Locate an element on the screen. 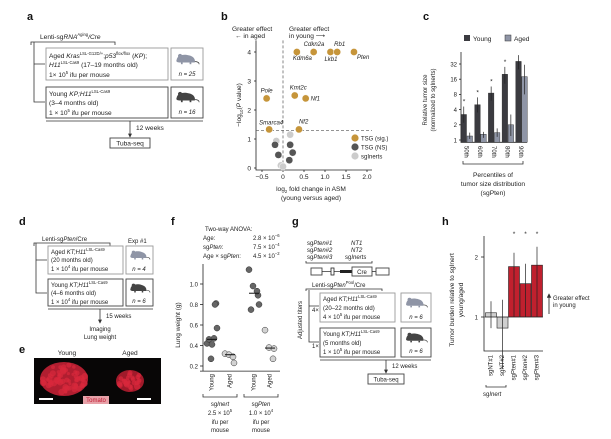 This screenshot has height=439, width=611. group-label: sgInert is located at coordinates (492, 395).